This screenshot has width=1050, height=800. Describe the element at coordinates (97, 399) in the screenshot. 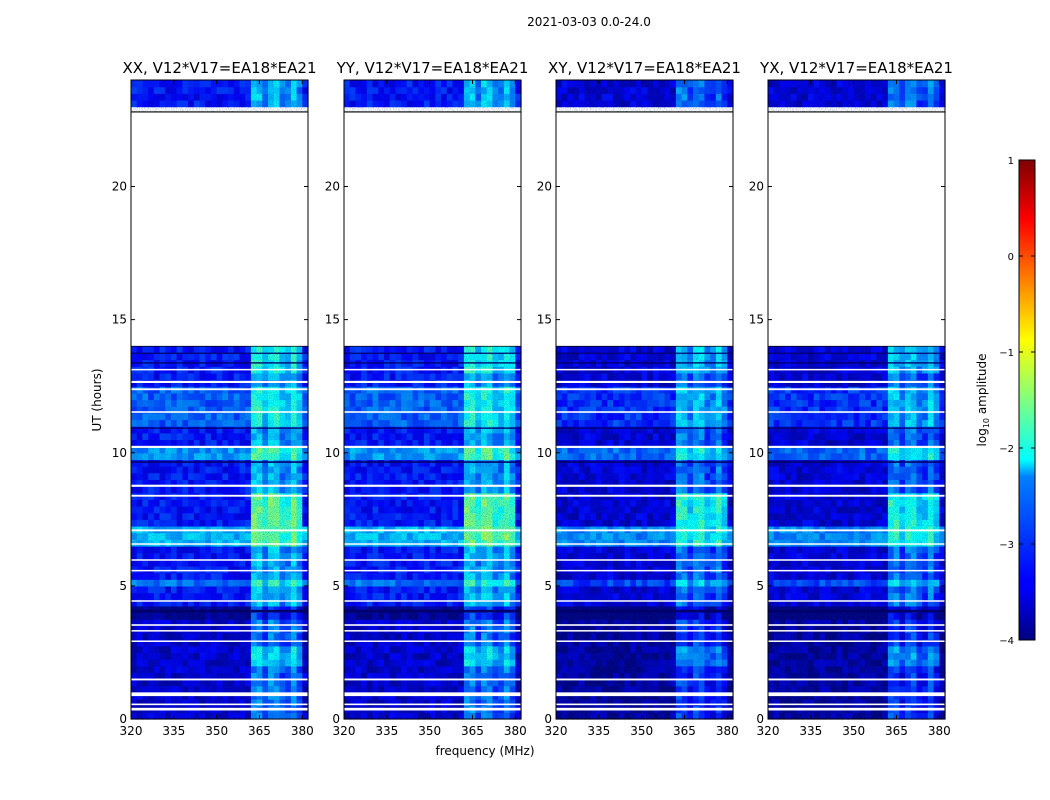

I see `y-axis-label: UT (hours)` at that location.